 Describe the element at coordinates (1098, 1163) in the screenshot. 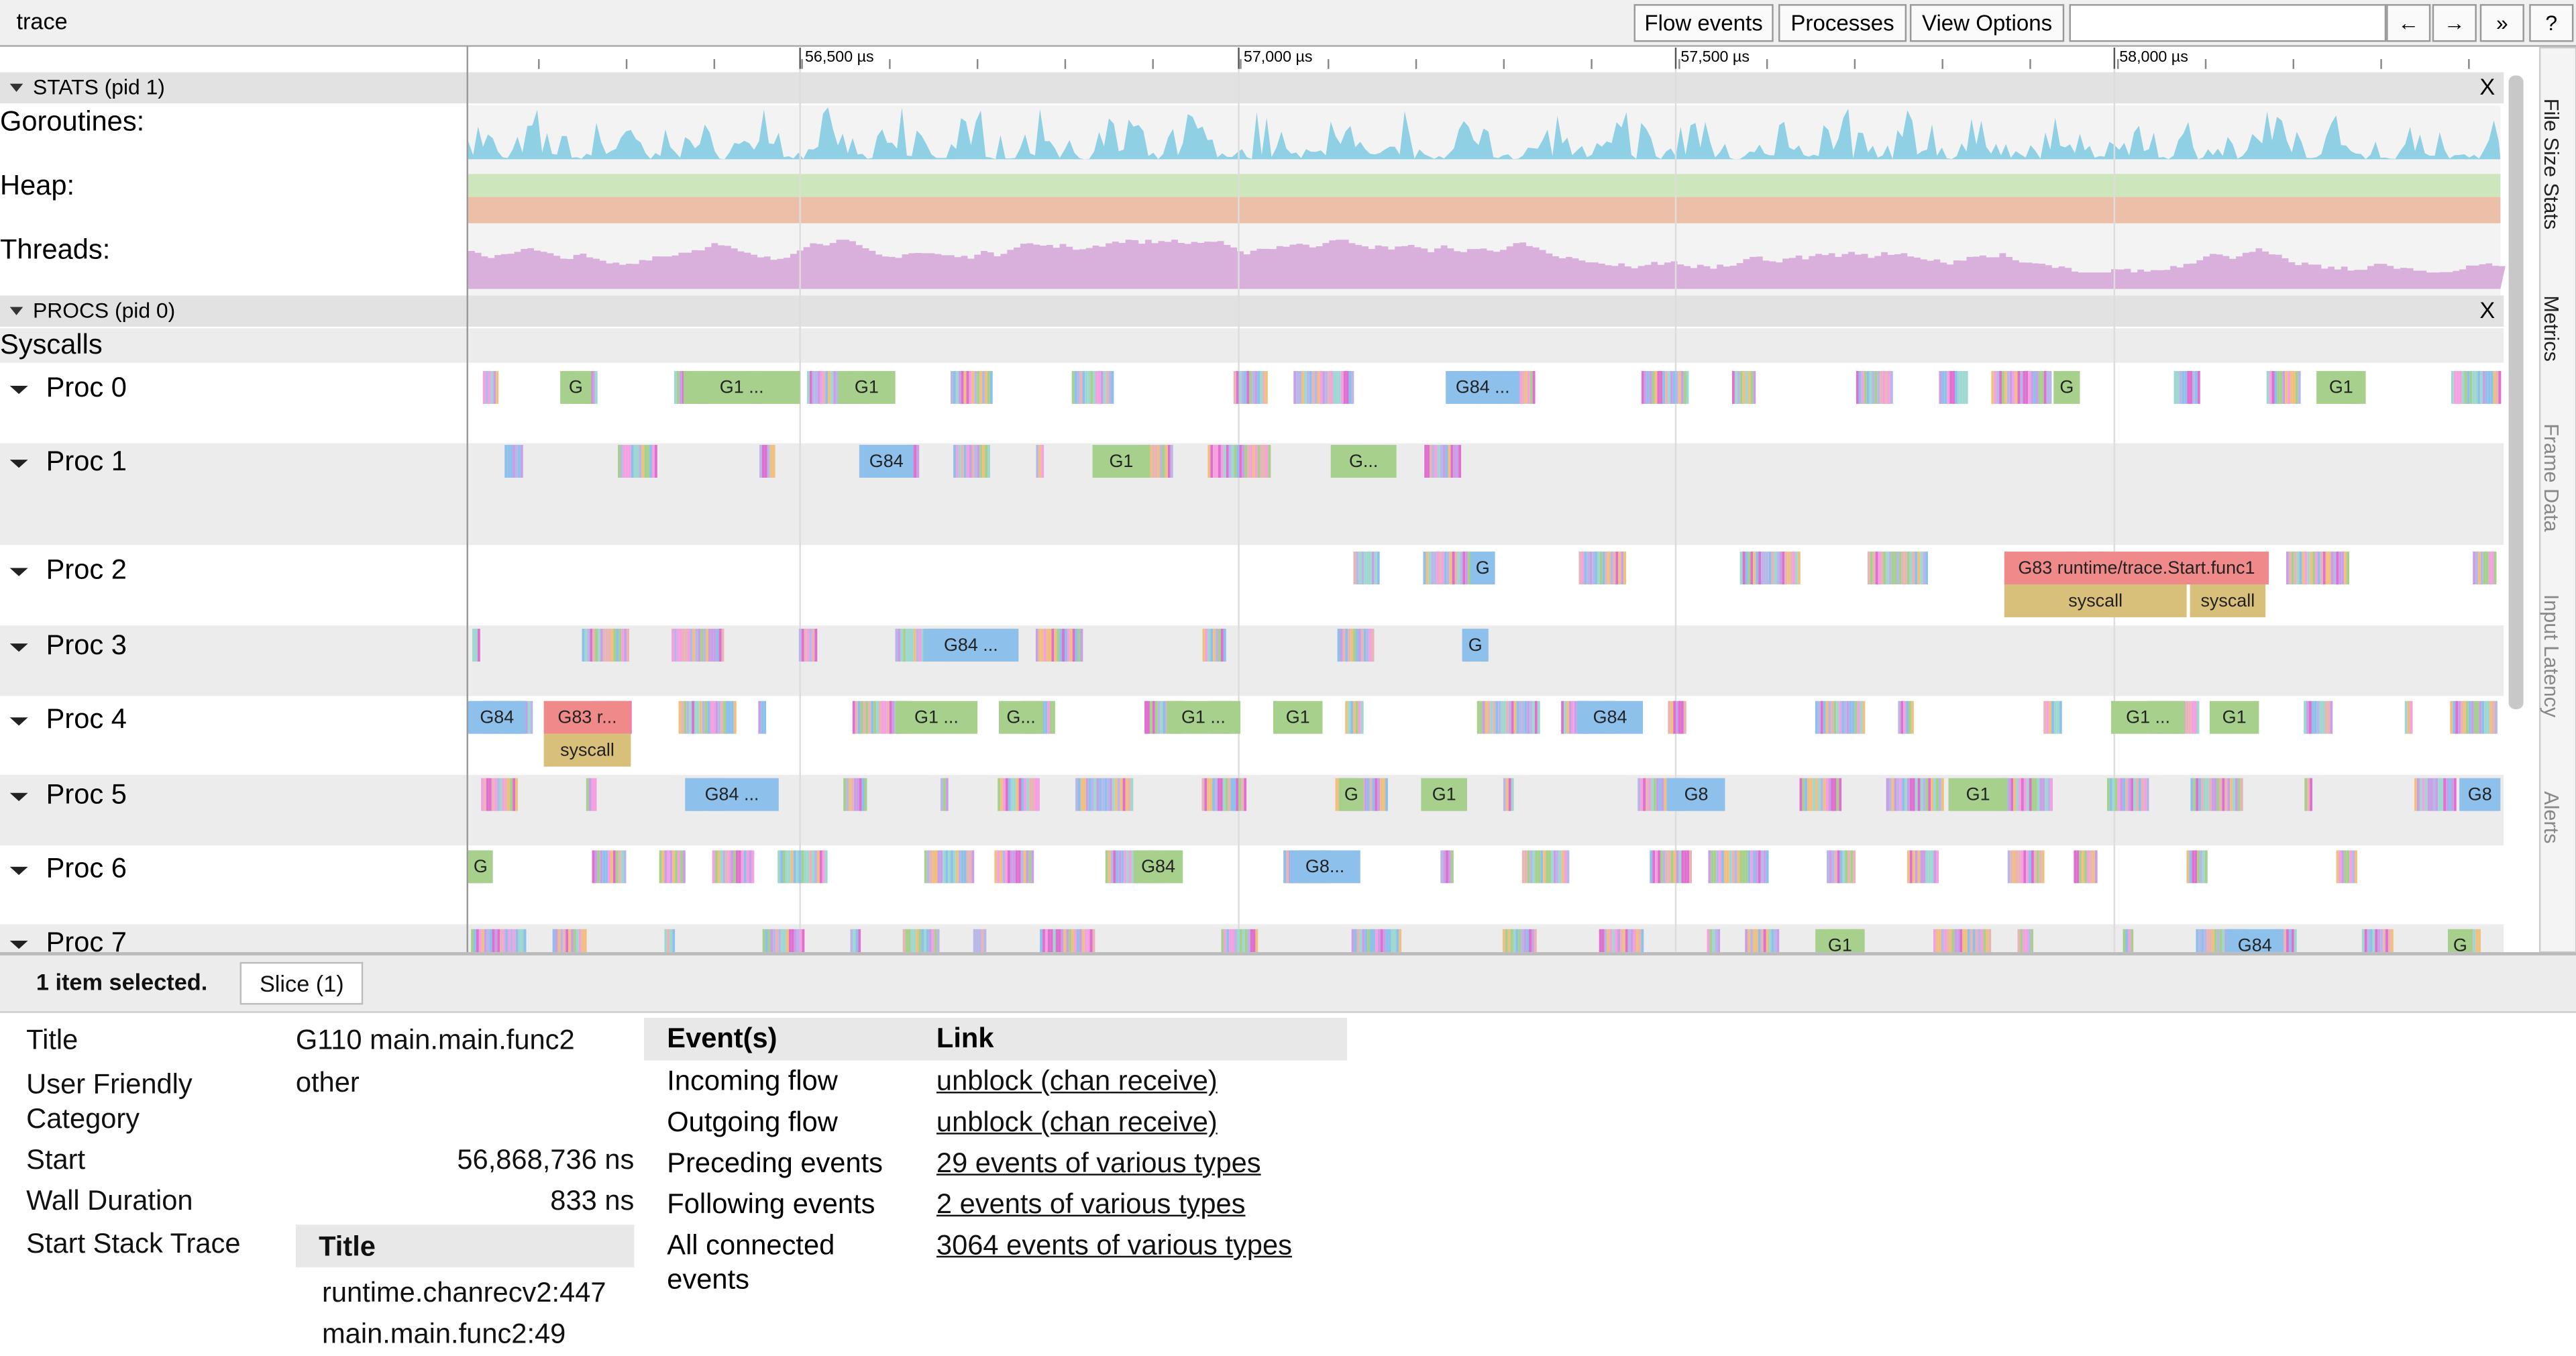

I see `event-link: 29 events of various types` at that location.